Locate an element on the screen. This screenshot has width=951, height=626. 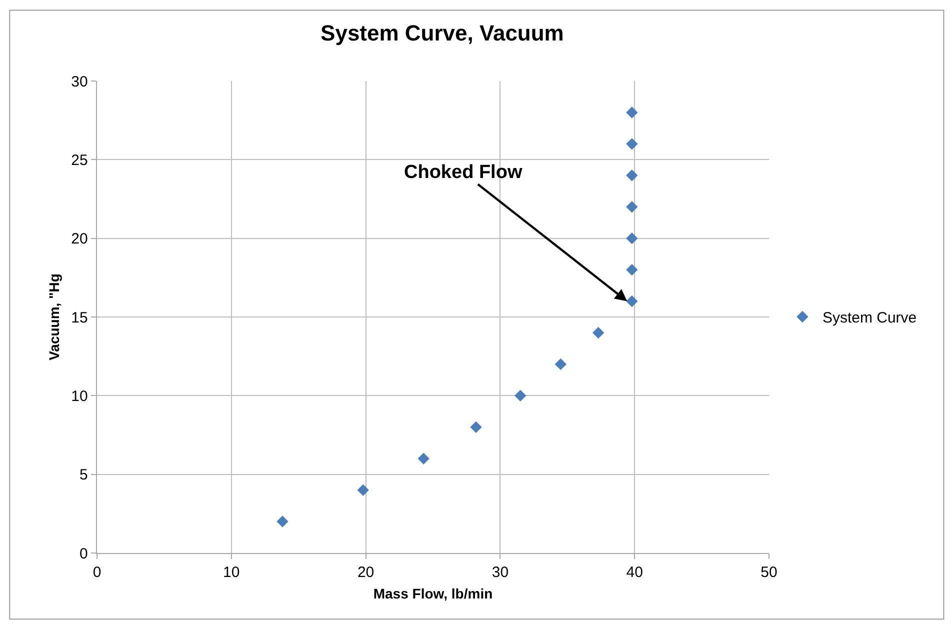
y-tick-label: 25 is located at coordinates (79, 160).